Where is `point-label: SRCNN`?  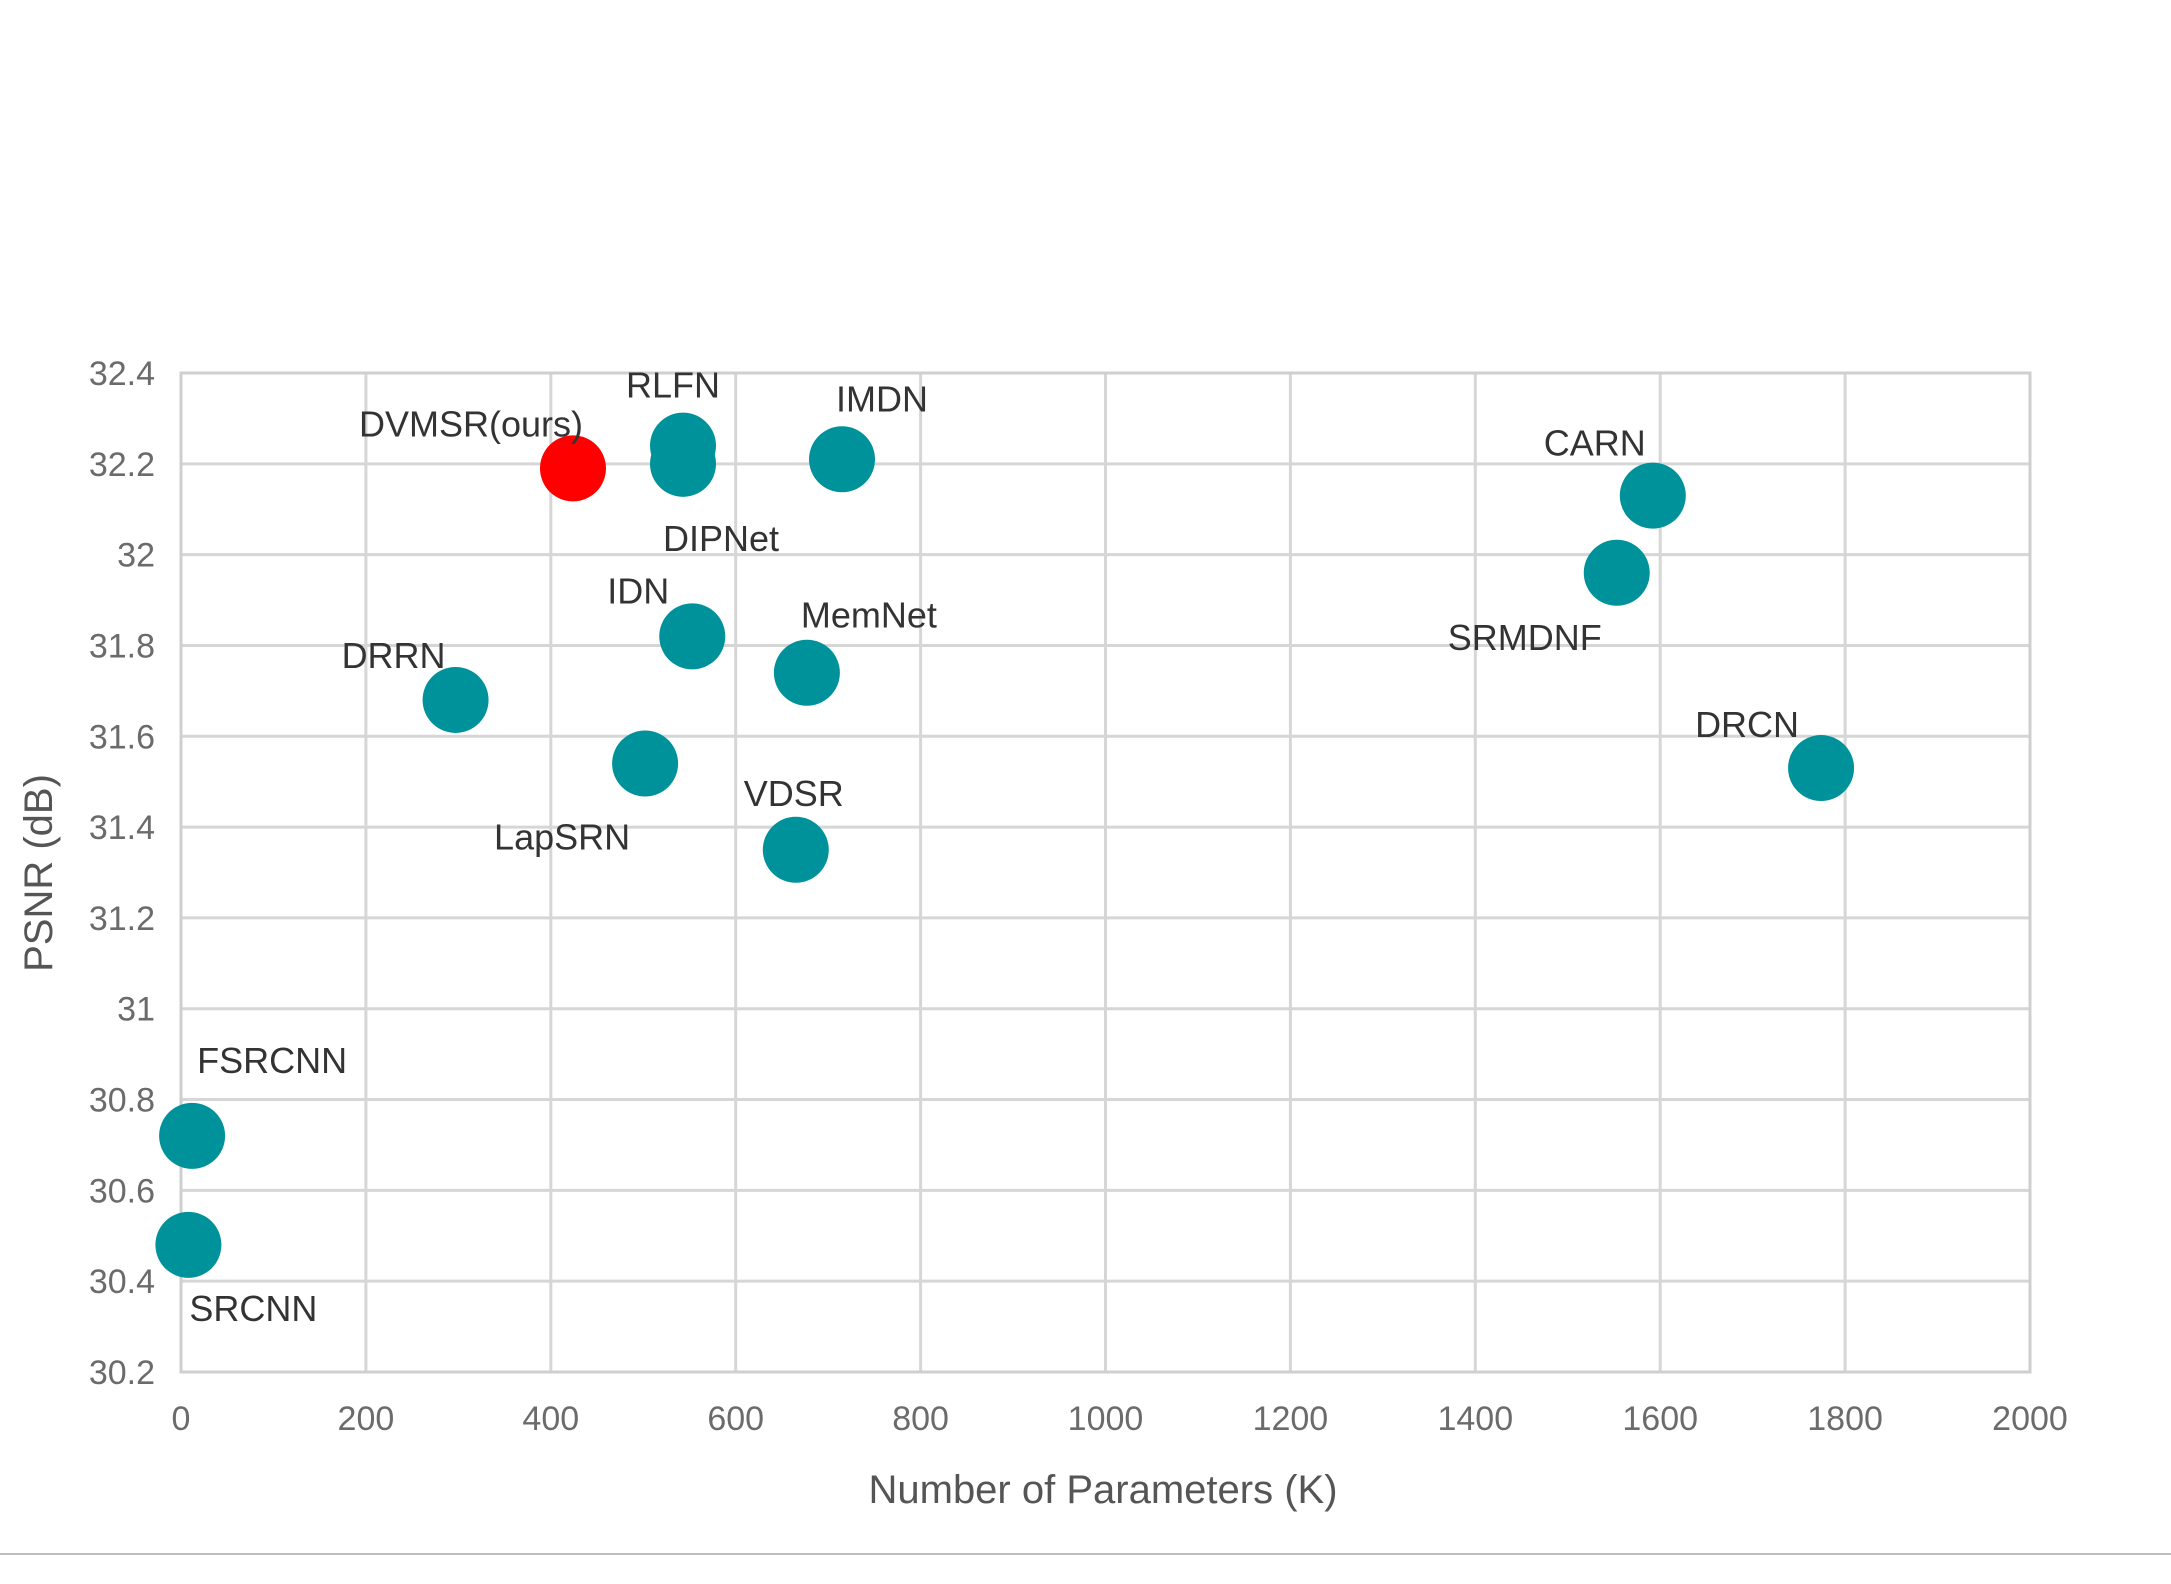
point-label: SRCNN is located at coordinates (253, 1308).